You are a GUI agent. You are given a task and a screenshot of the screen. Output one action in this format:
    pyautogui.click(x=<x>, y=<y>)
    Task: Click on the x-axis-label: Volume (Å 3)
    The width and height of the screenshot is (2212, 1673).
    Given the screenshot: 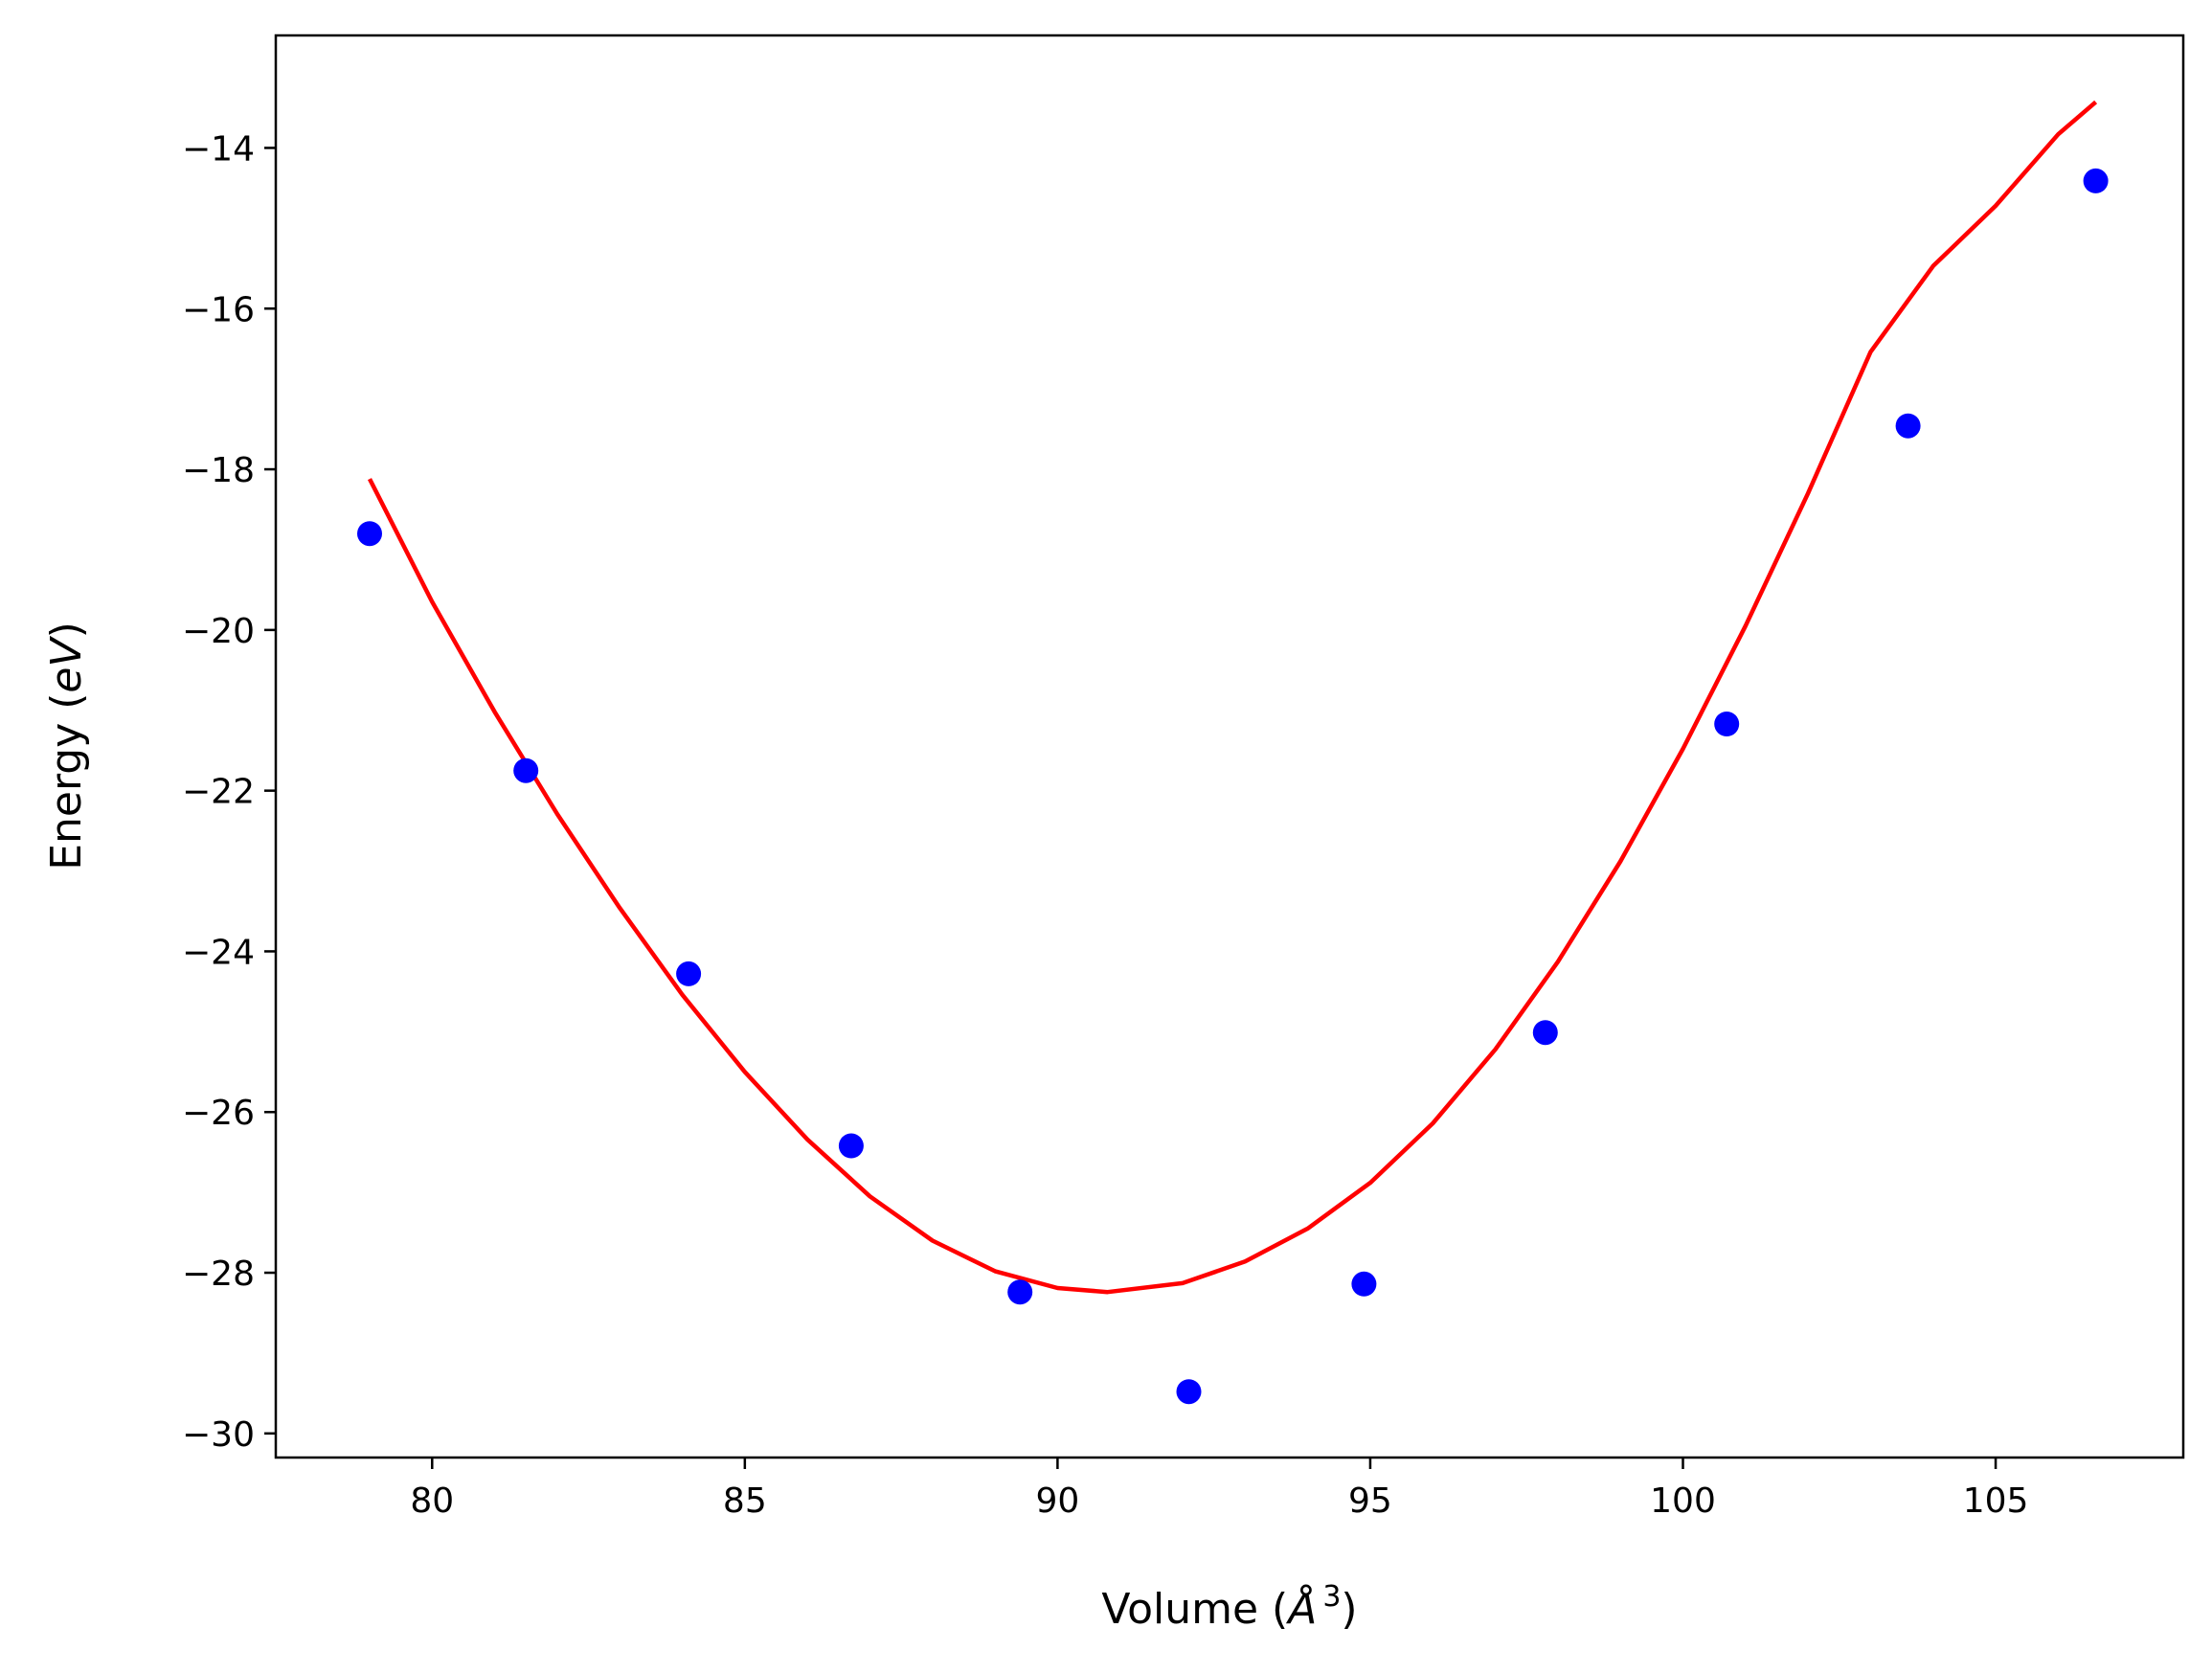 What is the action you would take?
    pyautogui.click(x=1229, y=1607)
    